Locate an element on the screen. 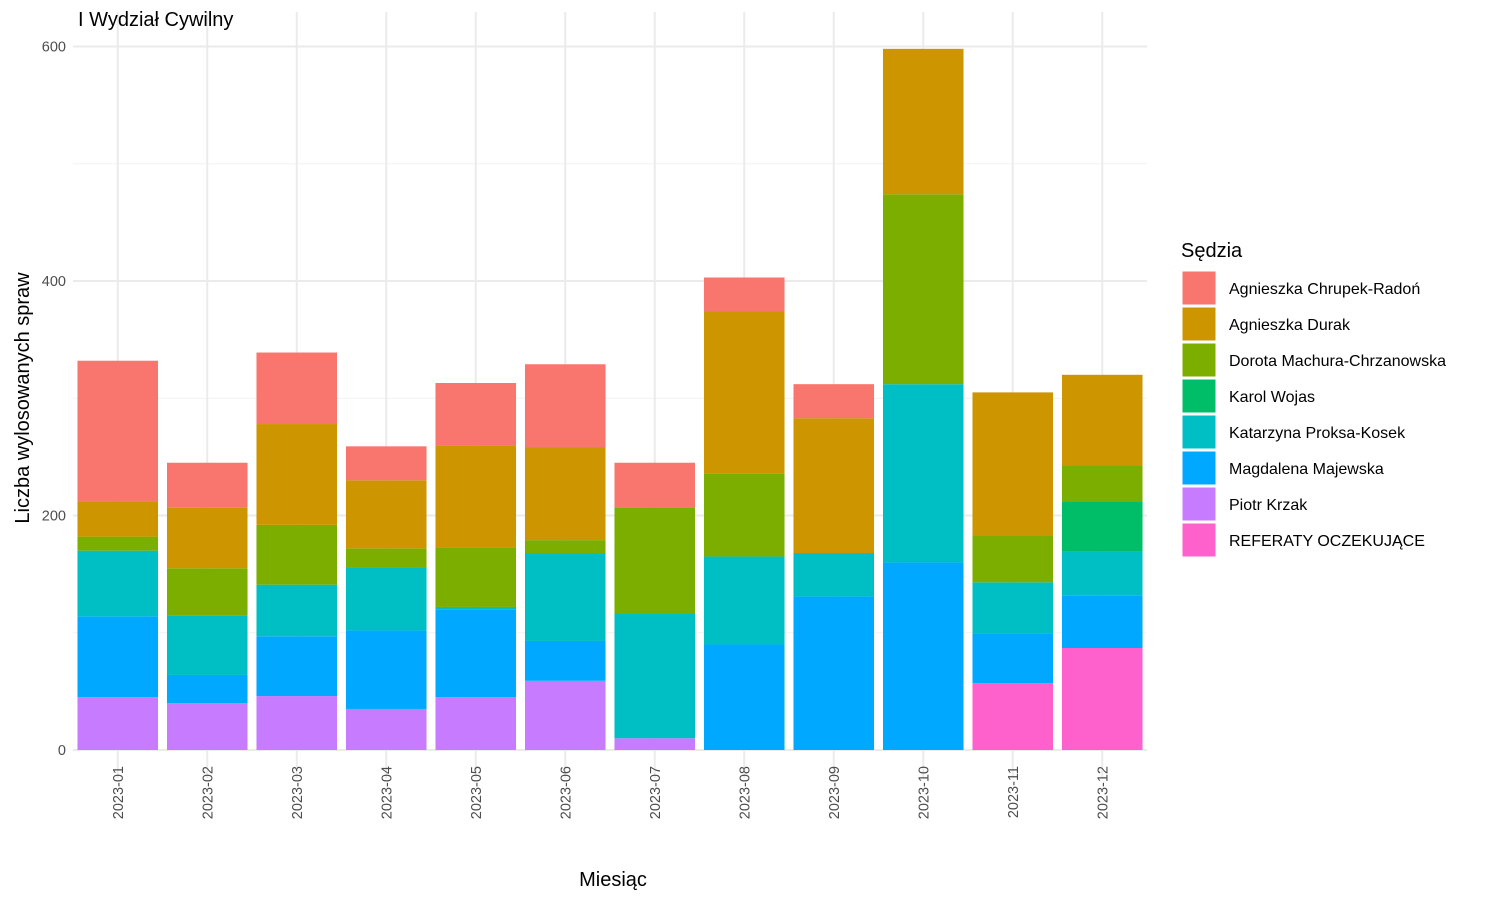 This screenshot has height=900, width=1500. legend-label: Katarzyna Proksa-Kosek is located at coordinates (1317, 433).